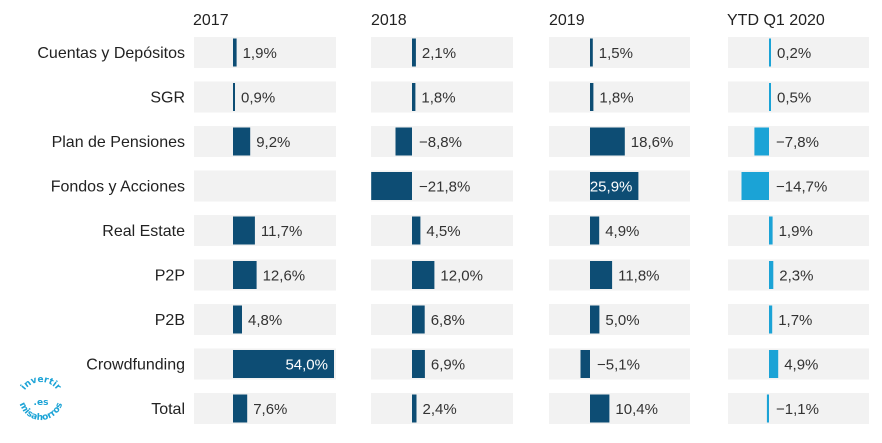 This screenshot has width=882, height=443. I want to click on data-label: −21,8%, so click(444, 187).